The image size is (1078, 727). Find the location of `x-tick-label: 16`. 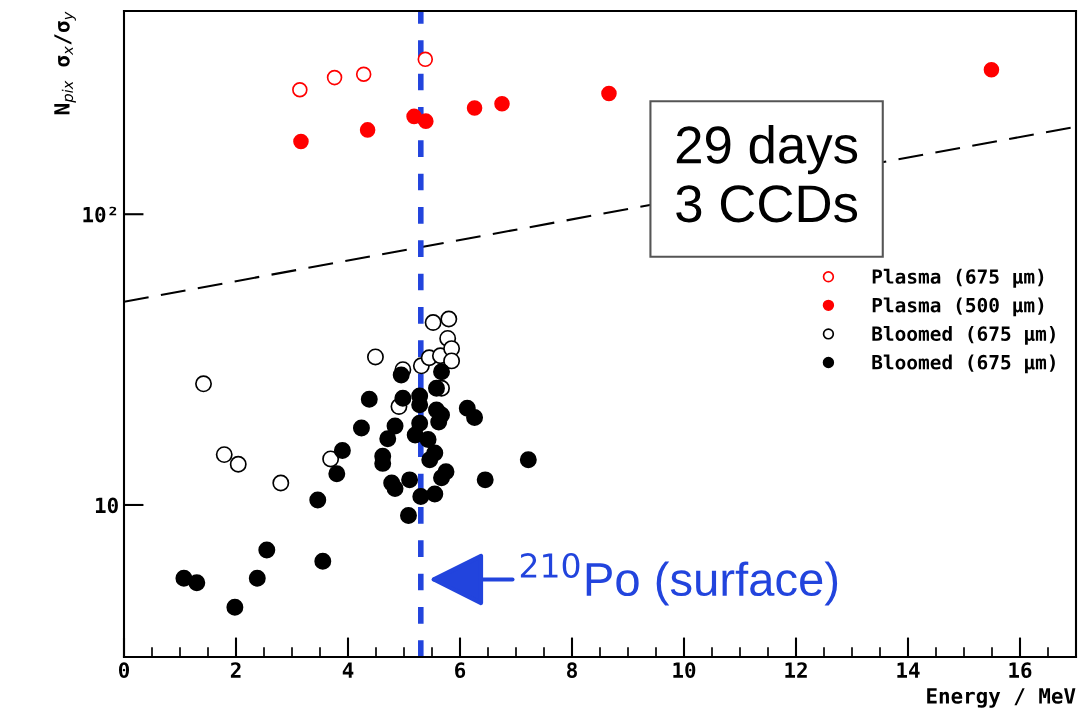

x-tick-label: 16 is located at coordinates (1020, 670).